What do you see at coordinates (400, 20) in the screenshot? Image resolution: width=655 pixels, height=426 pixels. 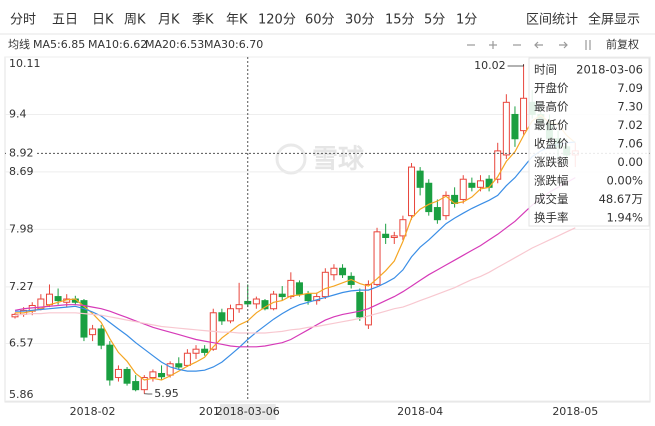 I see `tab: 15分` at bounding box center [400, 20].